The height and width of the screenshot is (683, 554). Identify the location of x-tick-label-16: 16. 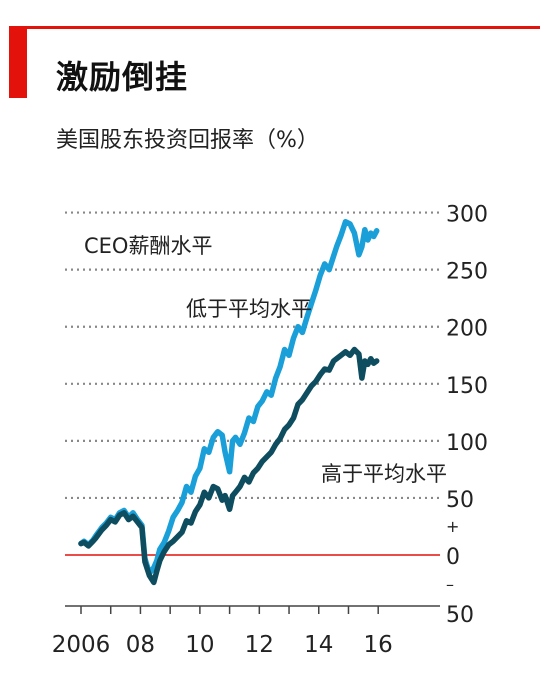
(378, 645).